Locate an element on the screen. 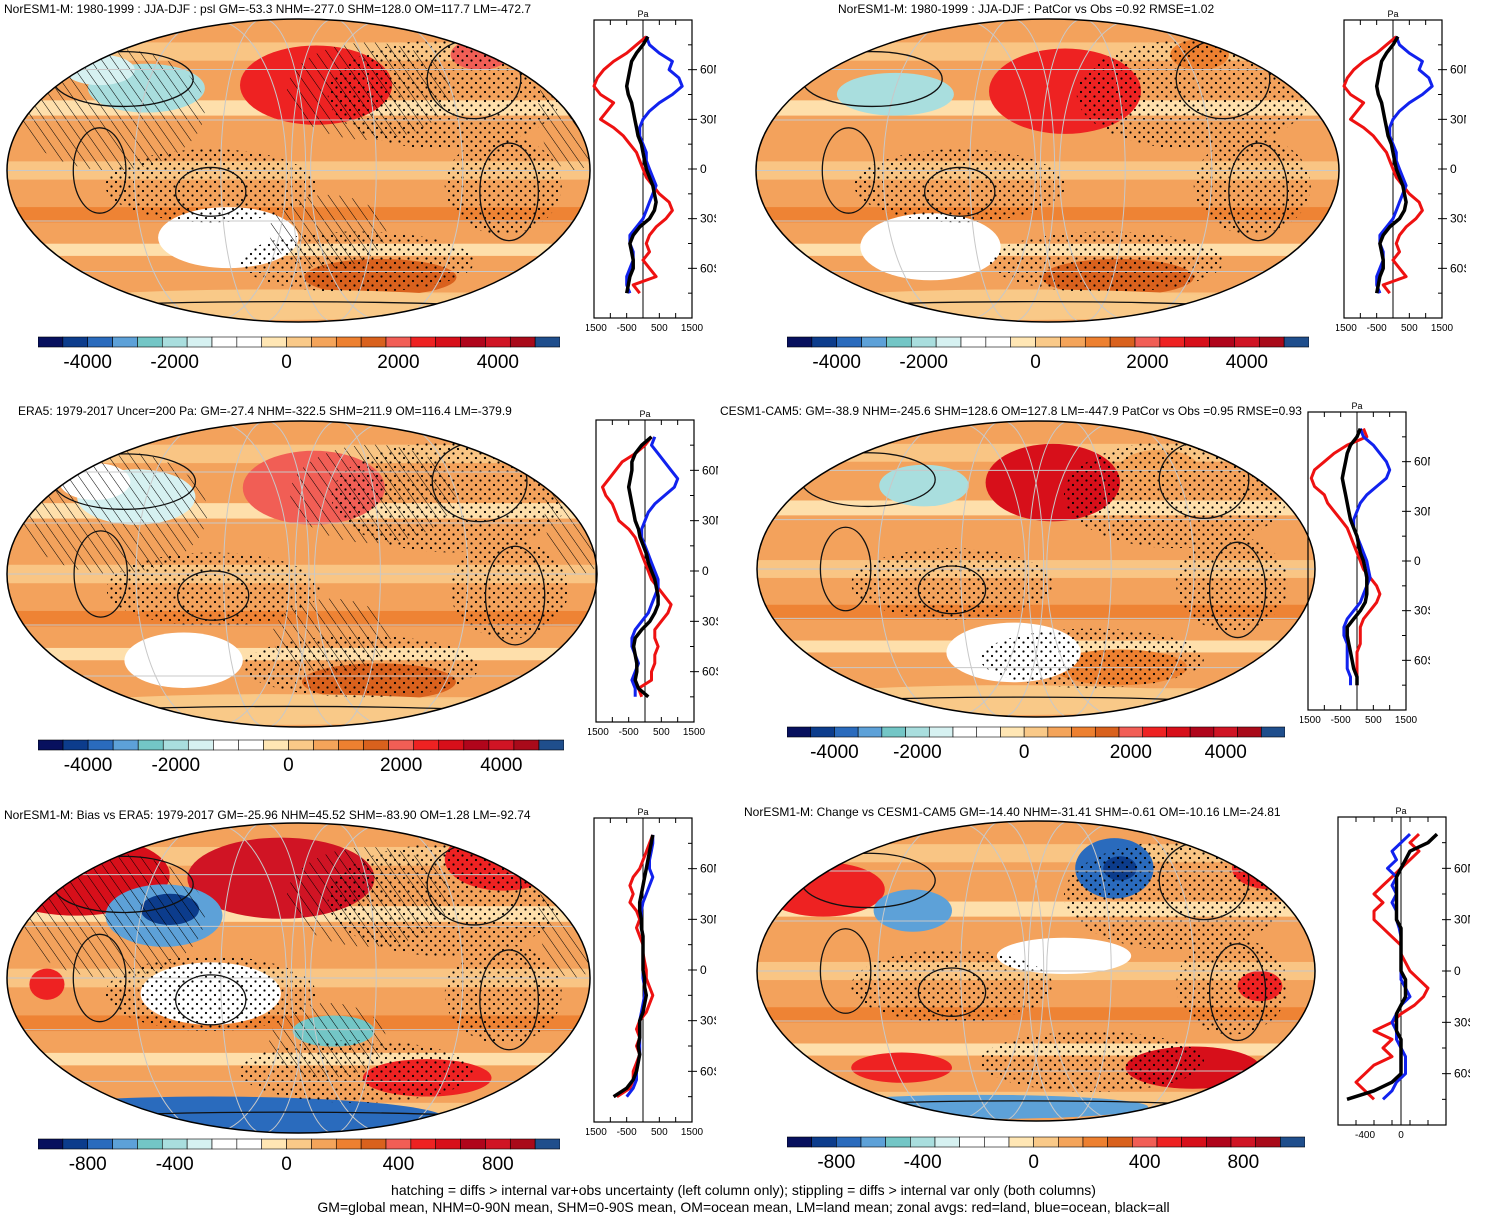 This screenshot has height=1216, width=1487. panel-6-colorbar: -800 -400 0 400 800 is located at coordinates (1046, 1154).